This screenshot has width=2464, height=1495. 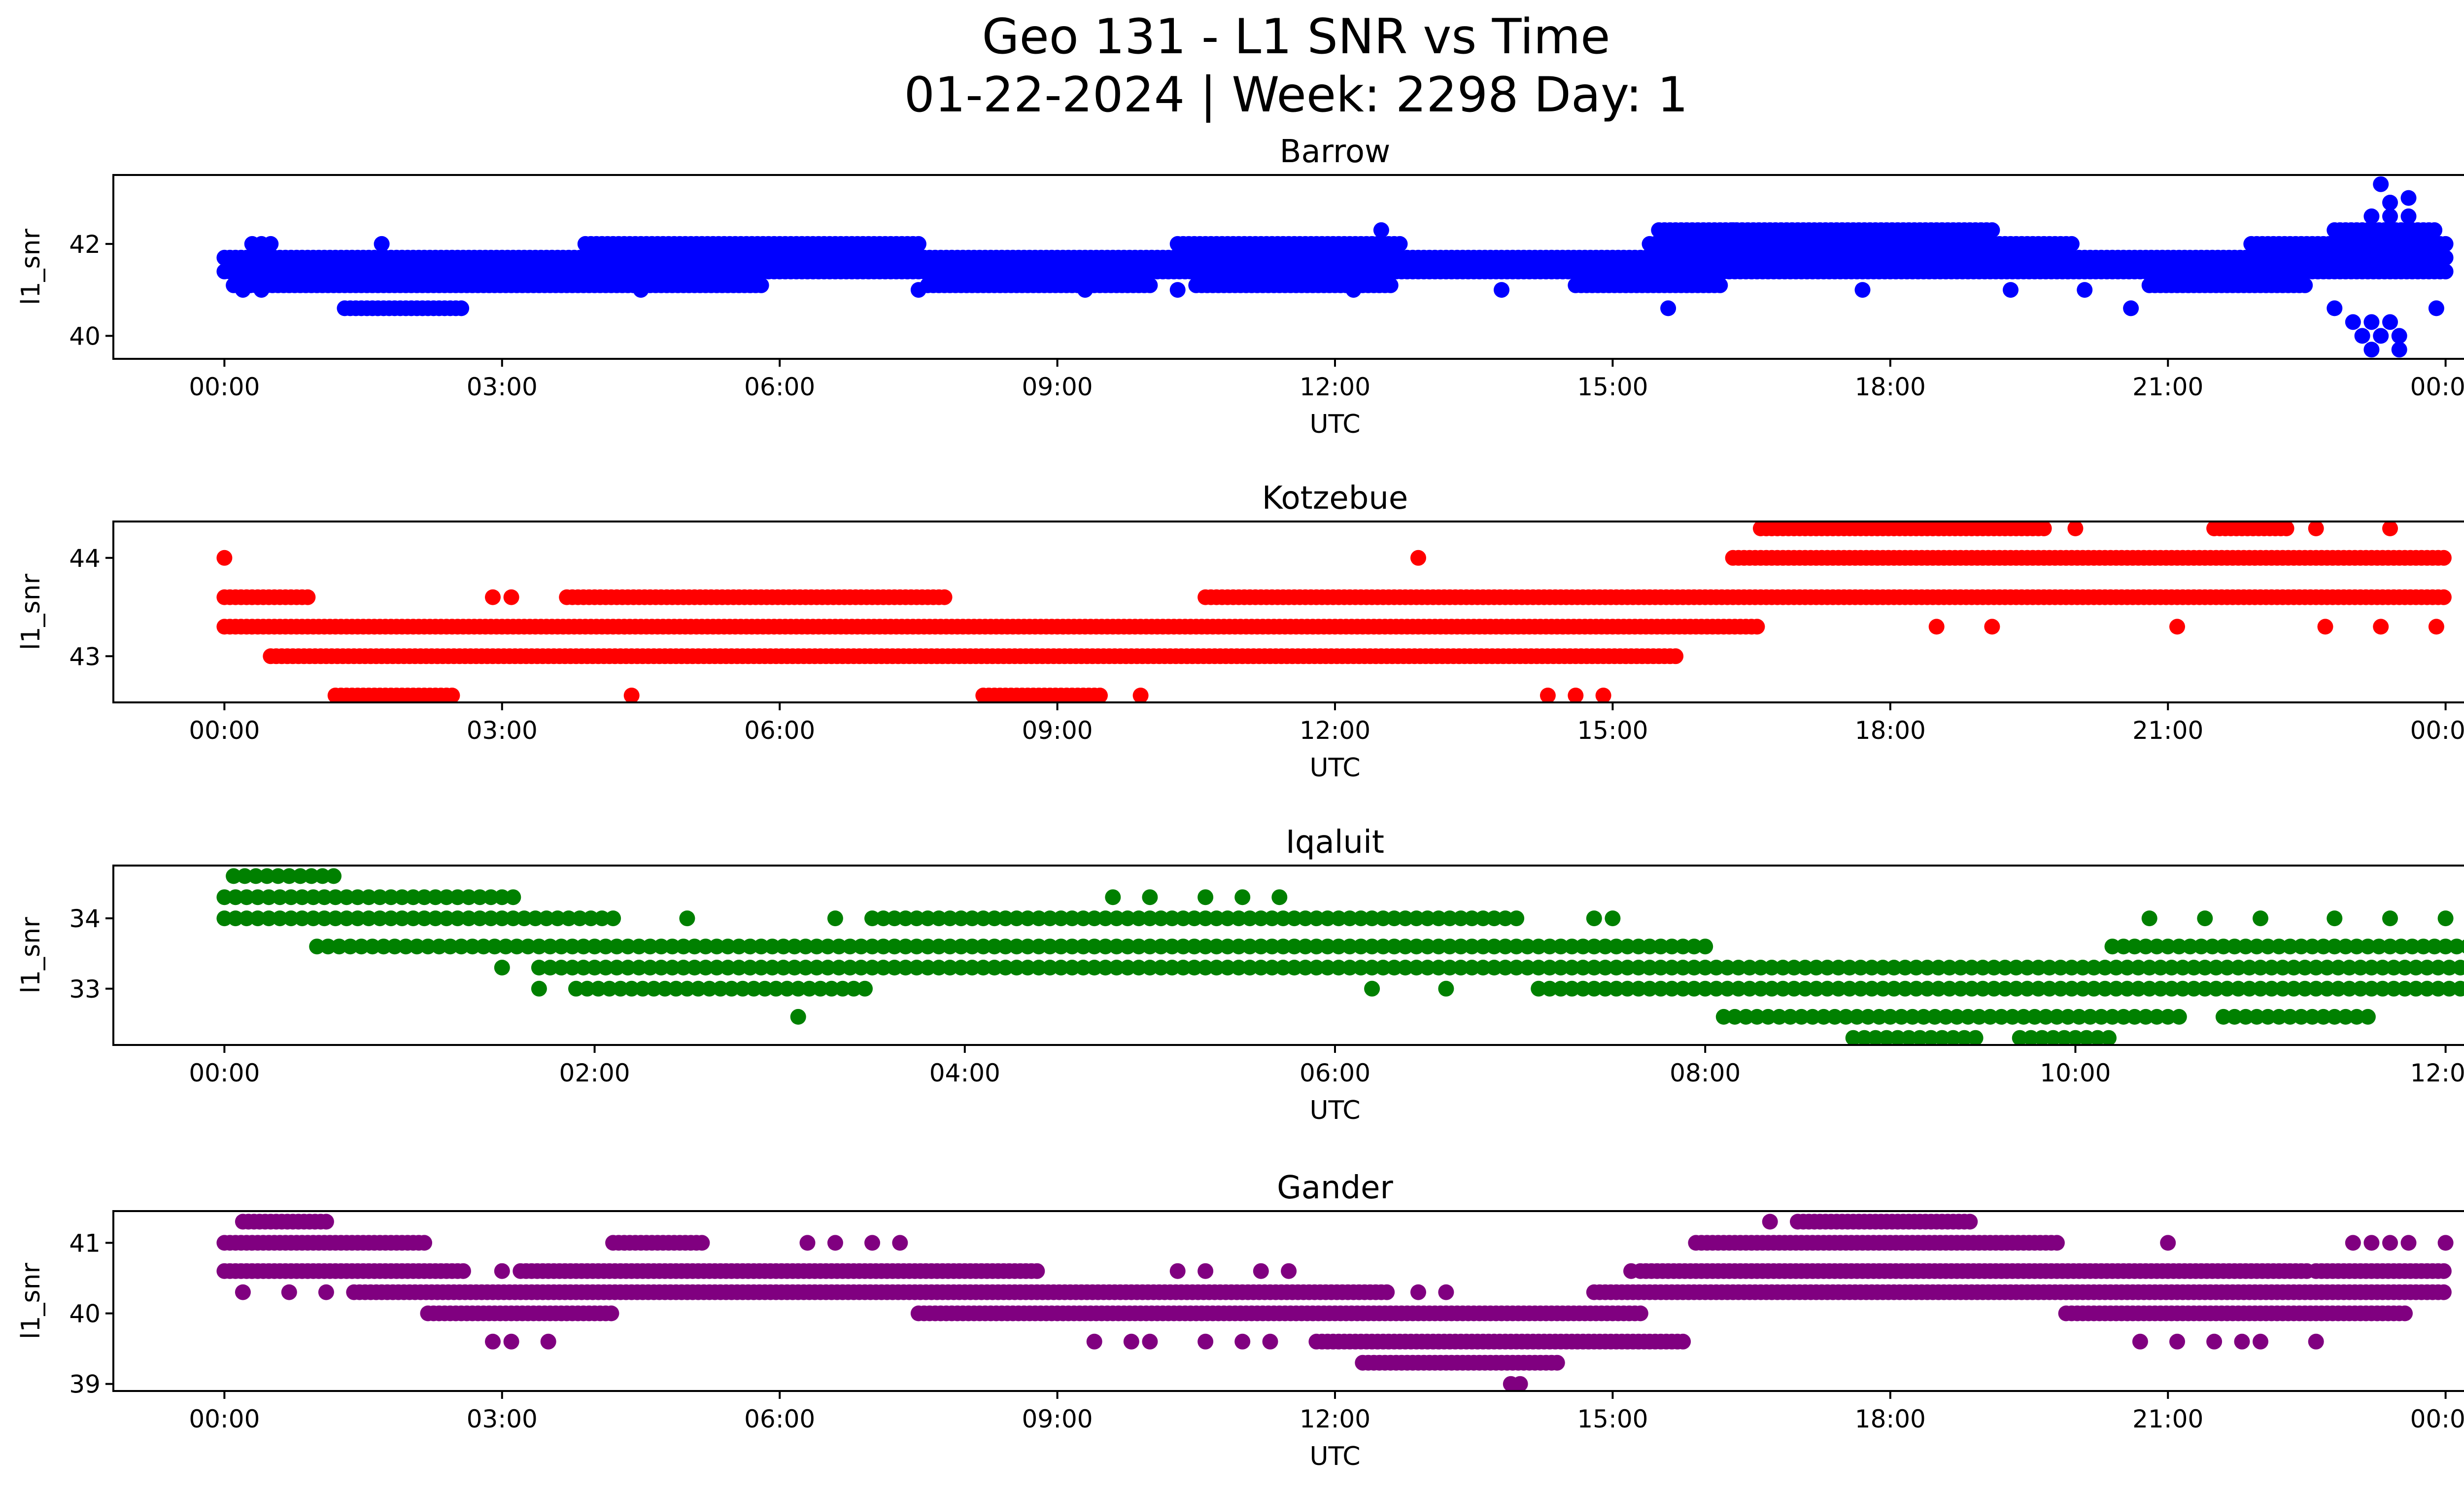 What do you see at coordinates (502, 387) in the screenshot?
I see `x-tick-label: 03:00` at bounding box center [502, 387].